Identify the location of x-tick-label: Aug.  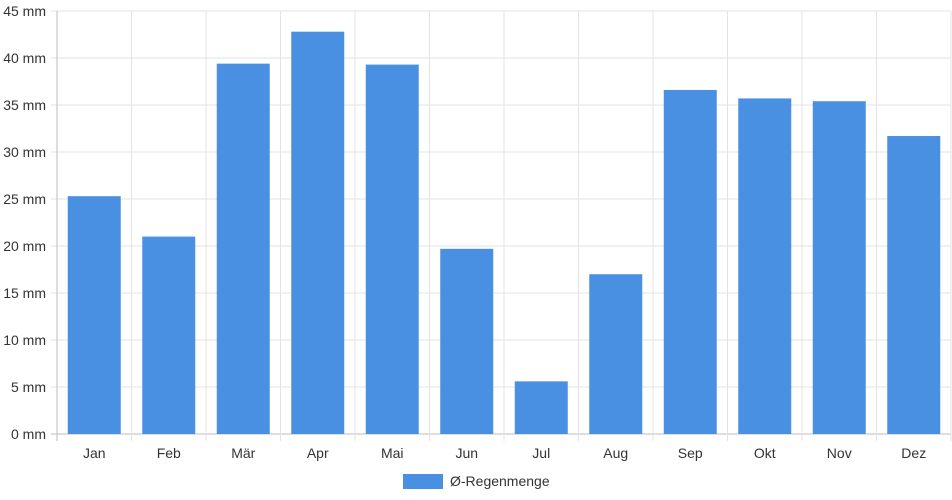
(615, 453).